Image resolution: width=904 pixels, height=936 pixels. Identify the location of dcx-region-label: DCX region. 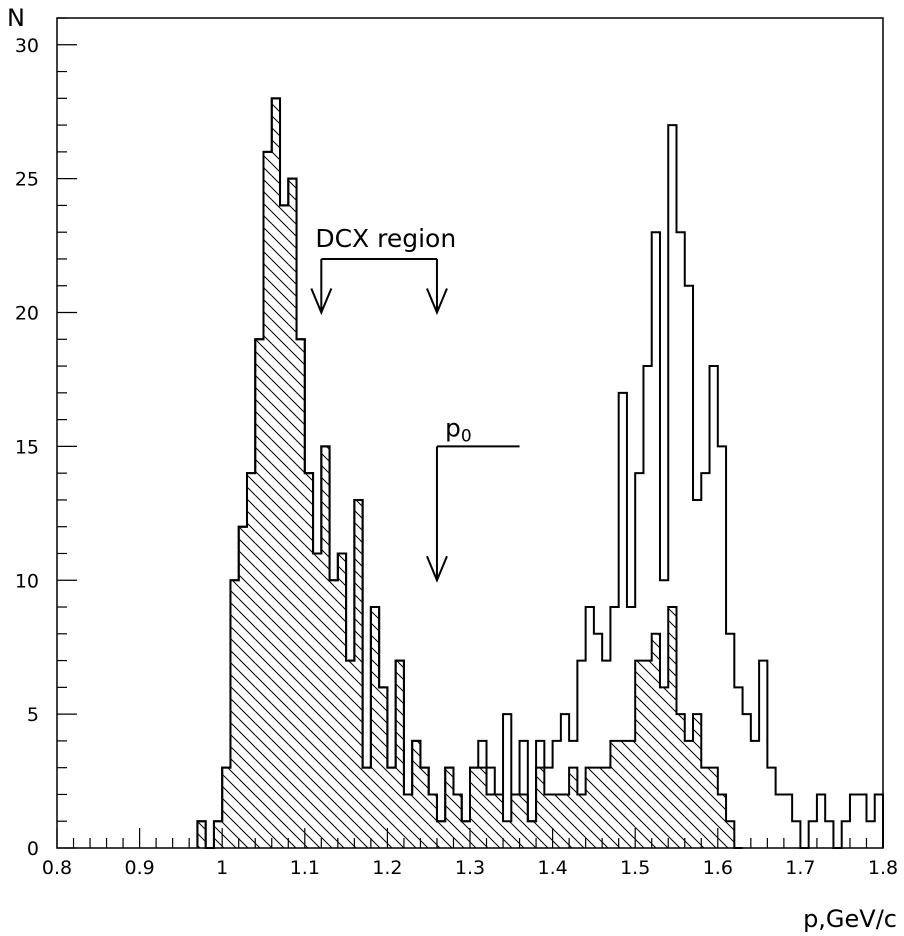
(385, 238).